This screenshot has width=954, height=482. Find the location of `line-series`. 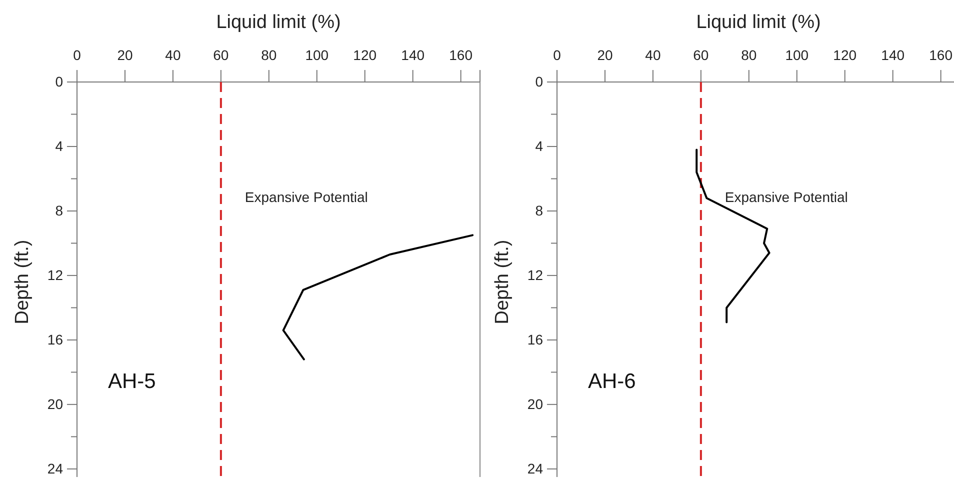

line-series is located at coordinates (378, 297).